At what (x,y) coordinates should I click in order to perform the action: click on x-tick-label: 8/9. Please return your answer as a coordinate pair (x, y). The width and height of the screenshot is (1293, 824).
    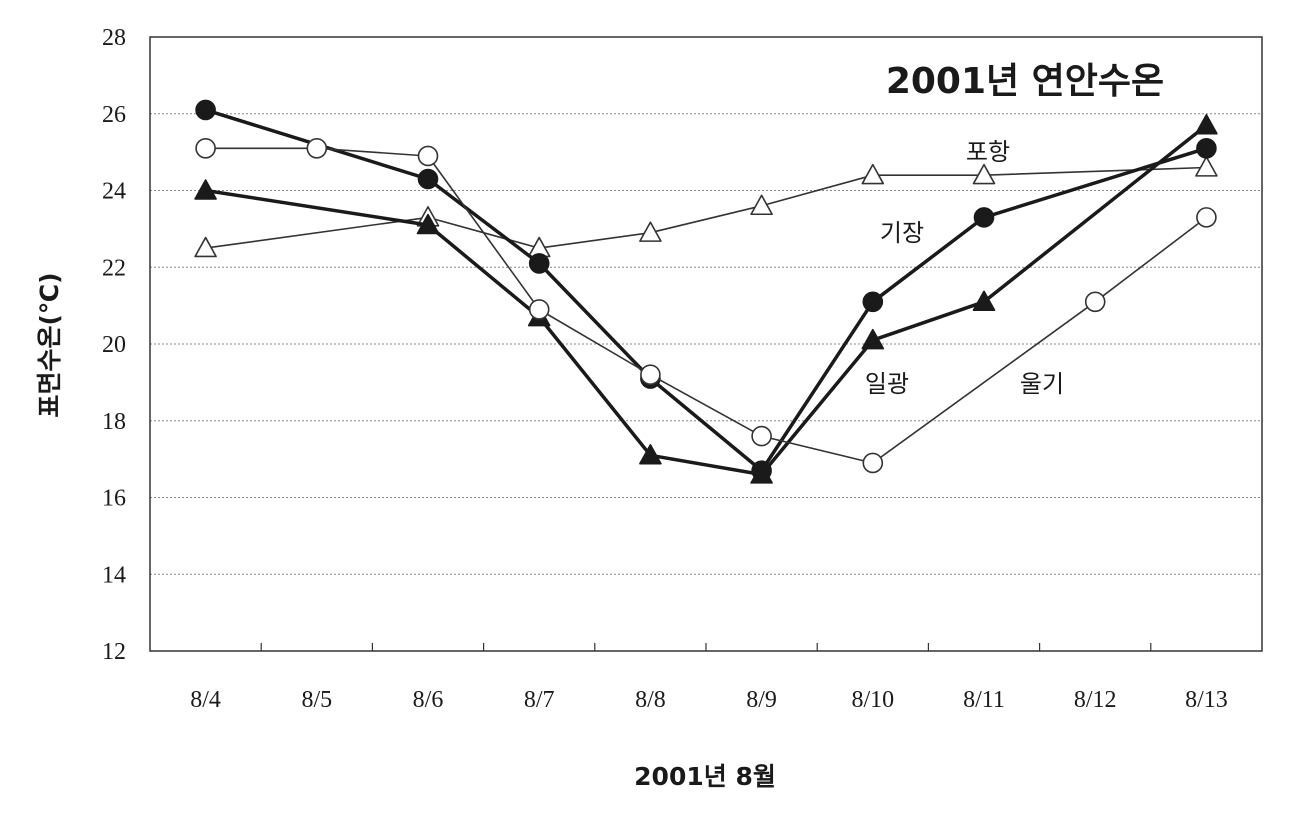
    Looking at the image, I should click on (761, 700).